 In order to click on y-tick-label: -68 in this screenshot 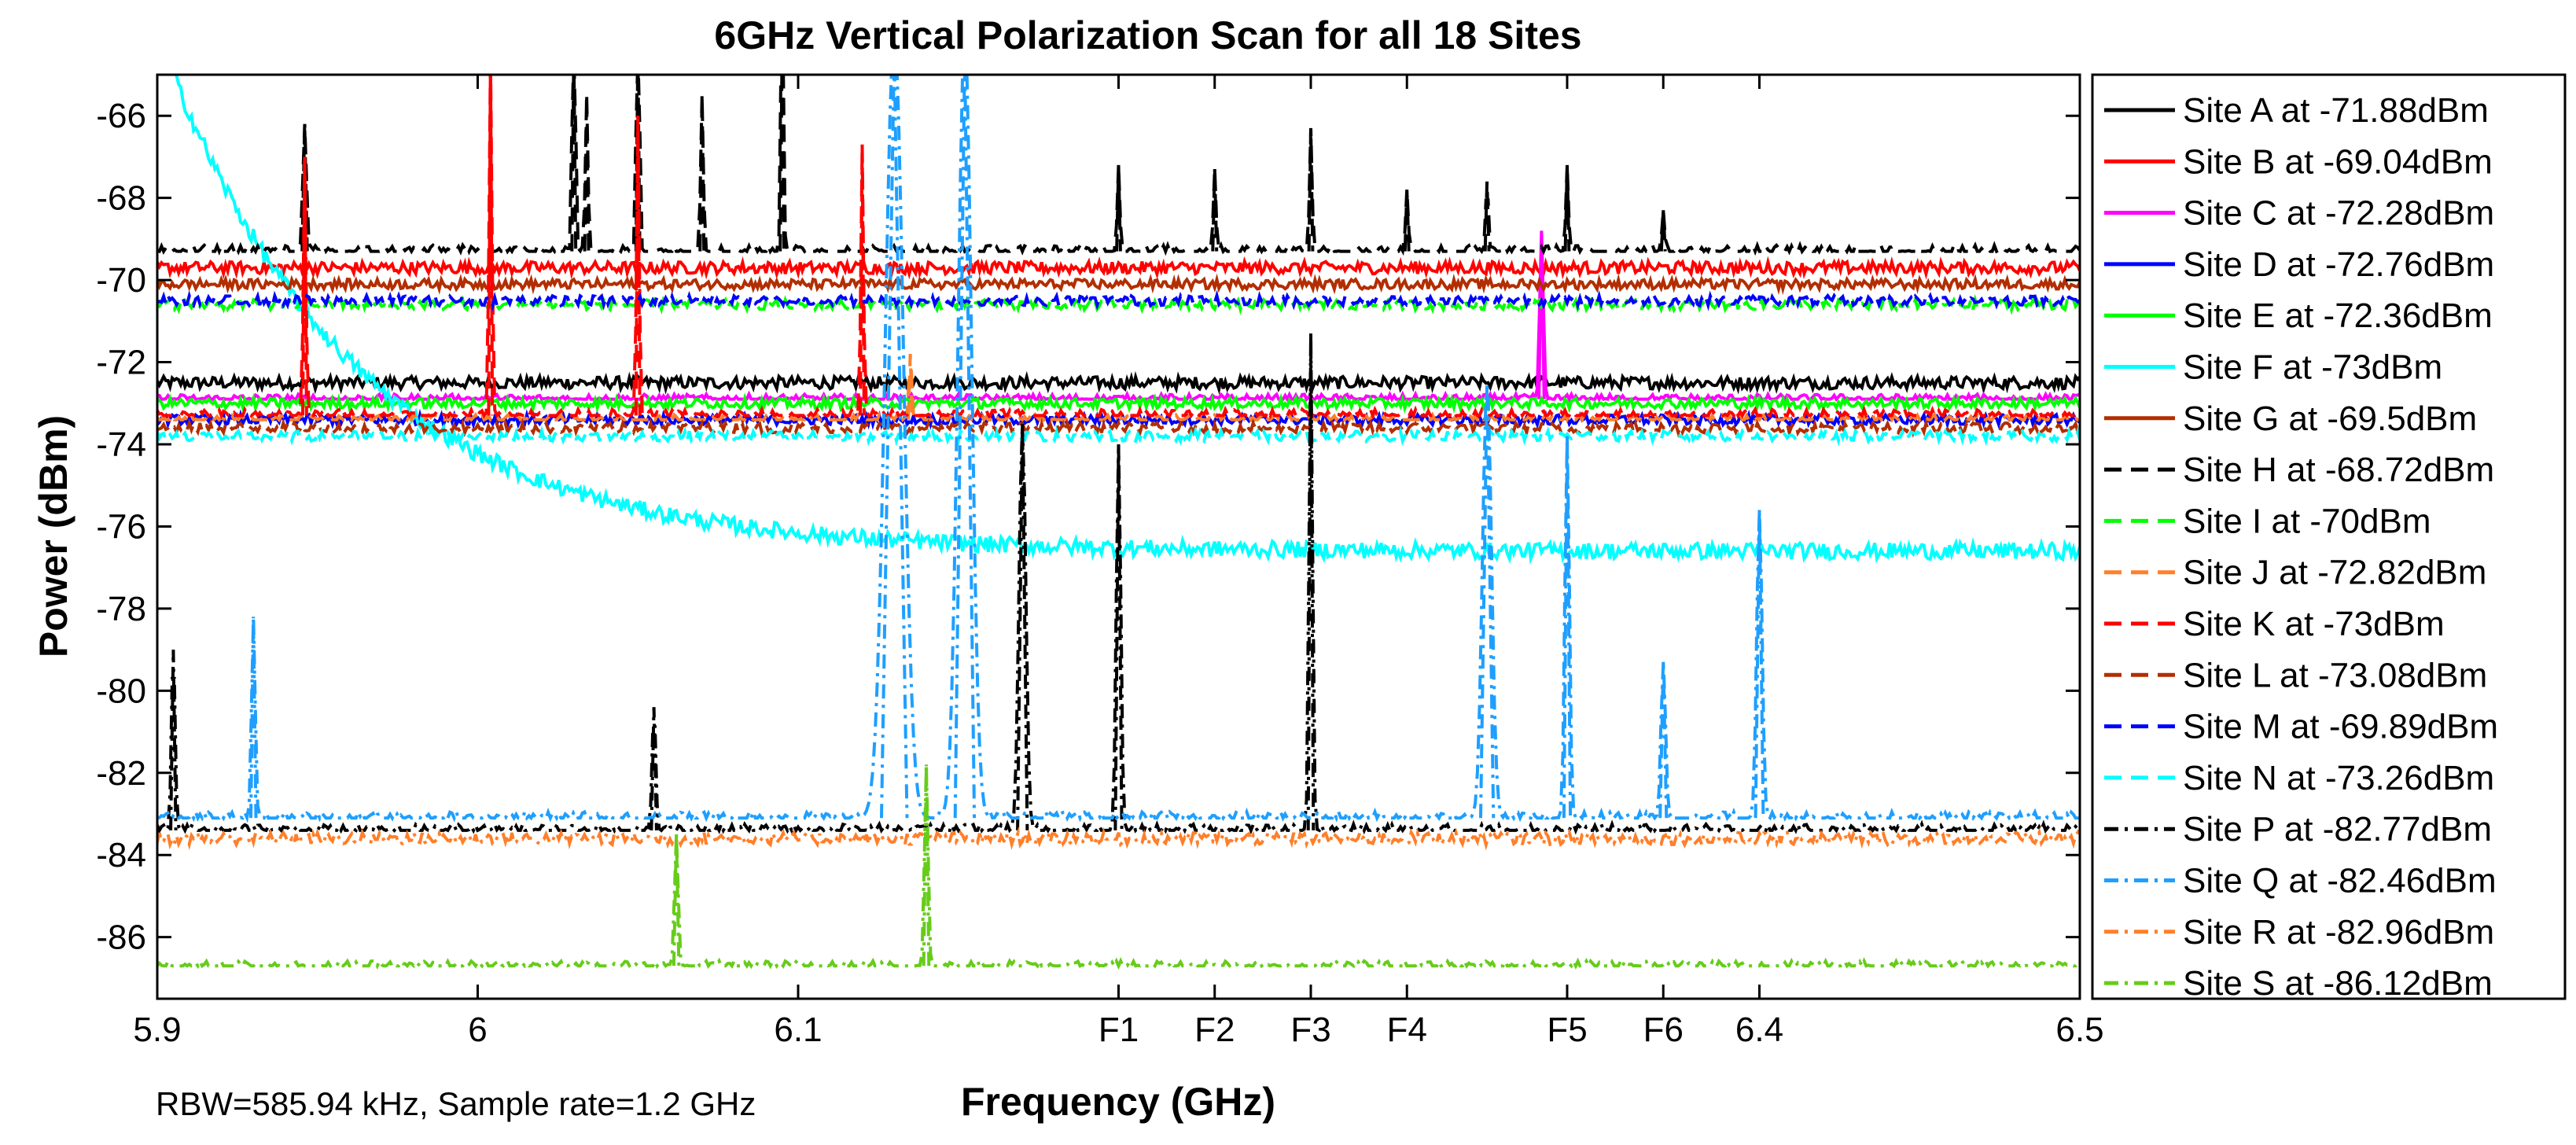, I will do `click(121, 198)`.